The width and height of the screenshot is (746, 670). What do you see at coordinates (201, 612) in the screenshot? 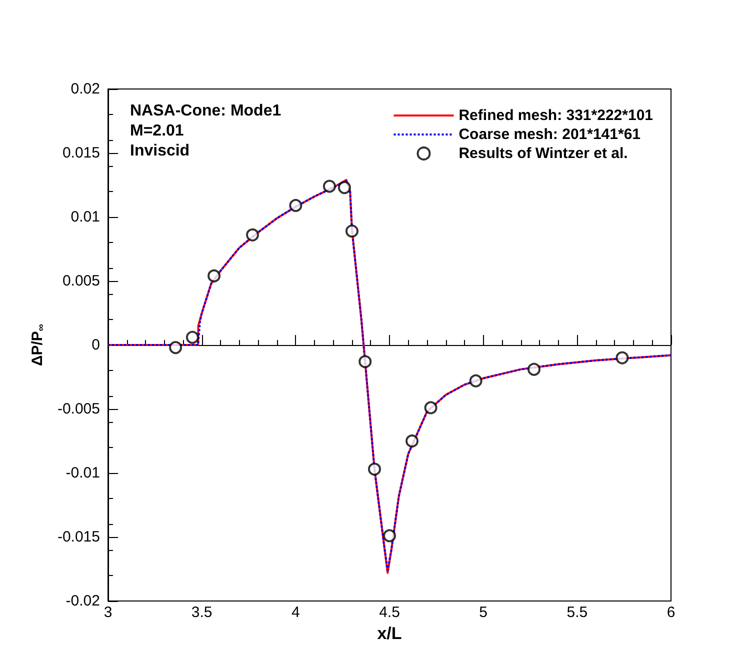
I see `x-tick-label: 3.5` at bounding box center [201, 612].